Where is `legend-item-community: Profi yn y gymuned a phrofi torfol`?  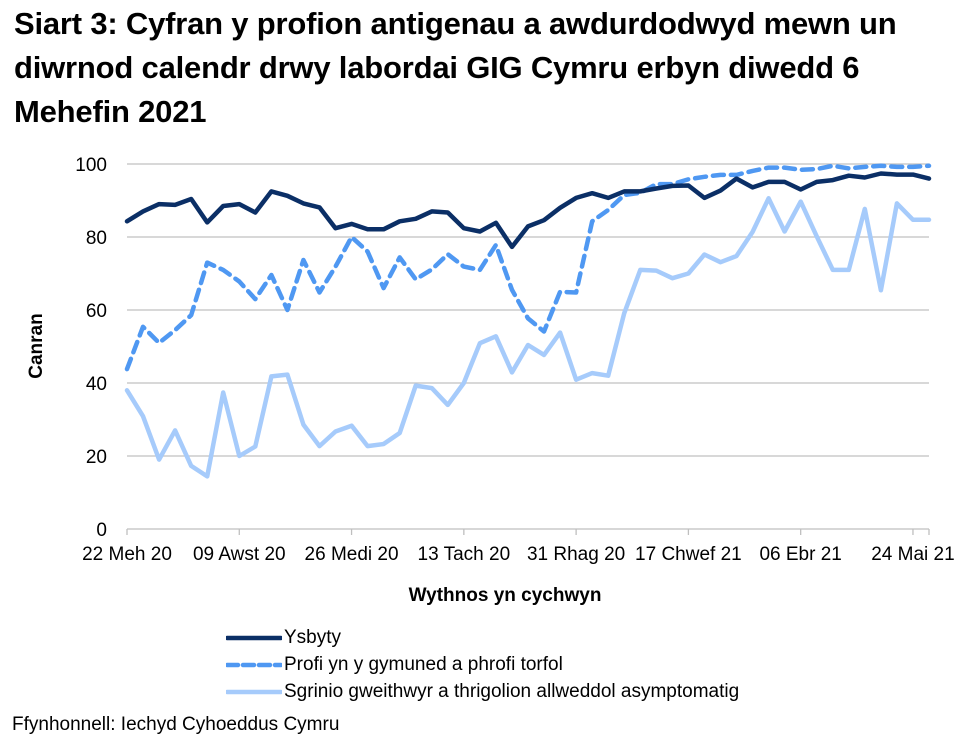 legend-item-community: Profi yn y gymuned a phrofi torfol is located at coordinates (482, 664).